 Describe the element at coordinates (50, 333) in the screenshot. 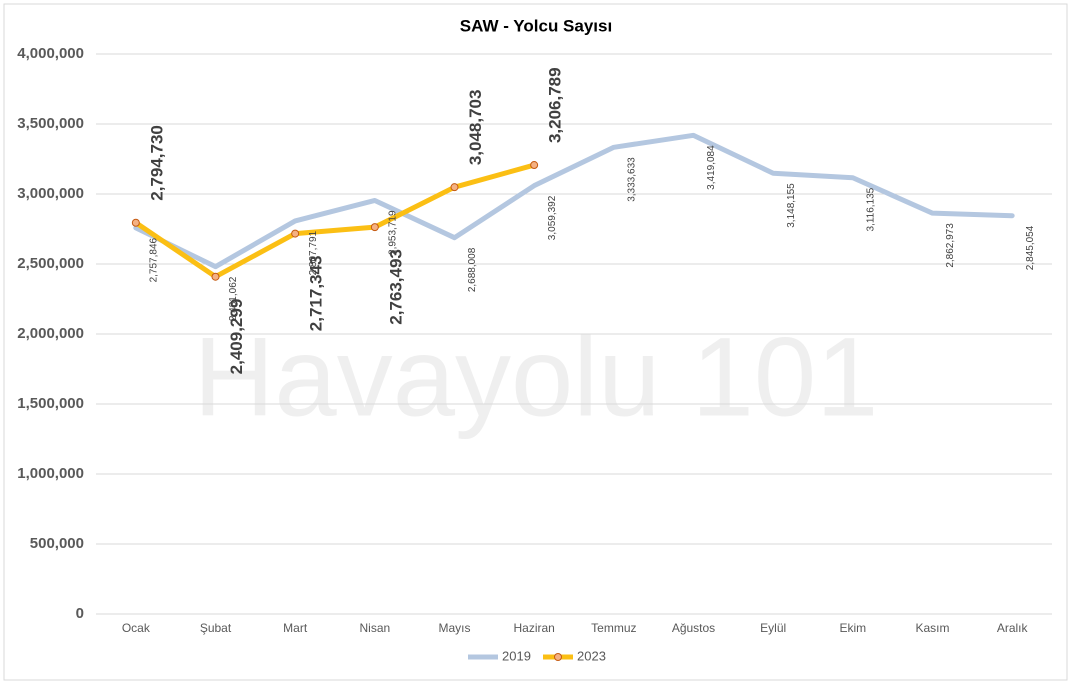

I see `y-tick-label: 2,000,000` at that location.